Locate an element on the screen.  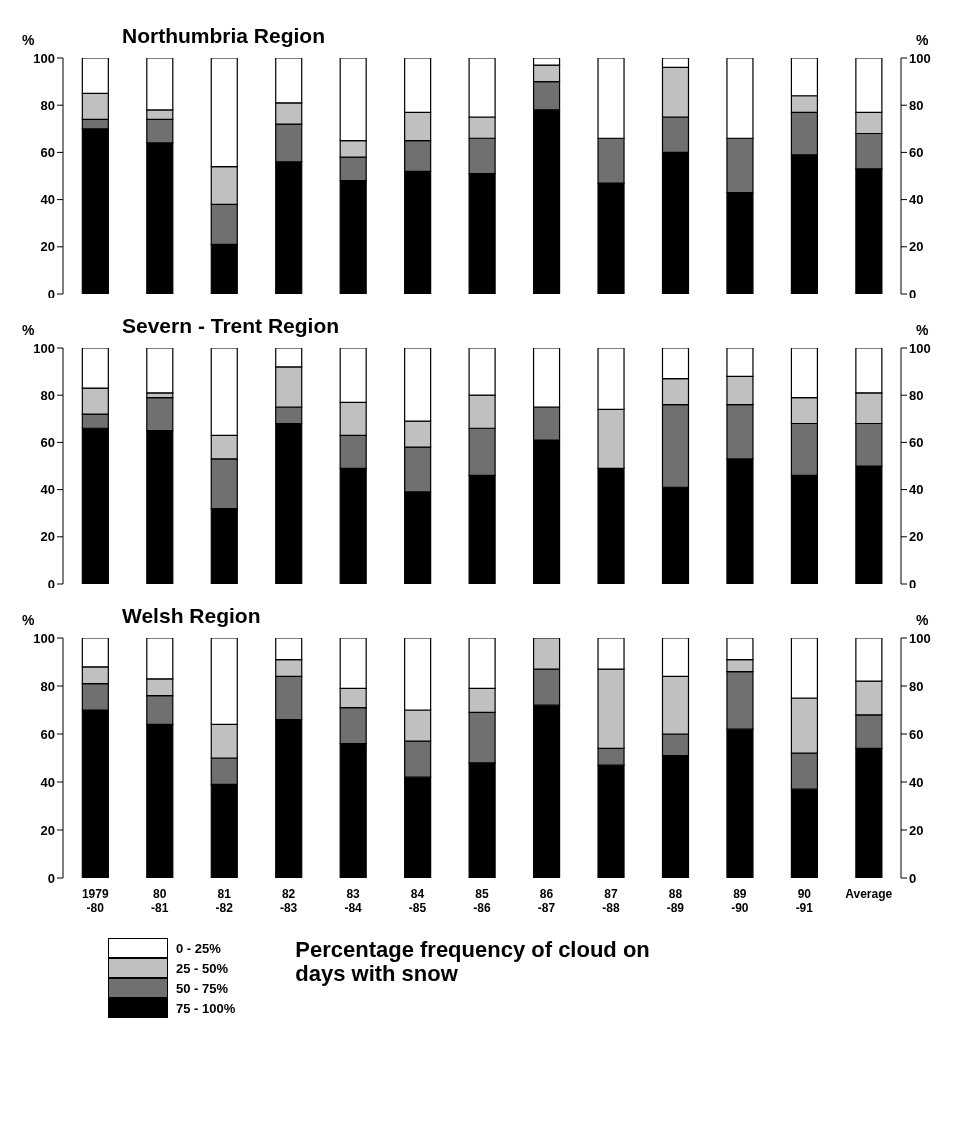
chart-title: Severn - Trent Region is located at coordinates (231, 326).